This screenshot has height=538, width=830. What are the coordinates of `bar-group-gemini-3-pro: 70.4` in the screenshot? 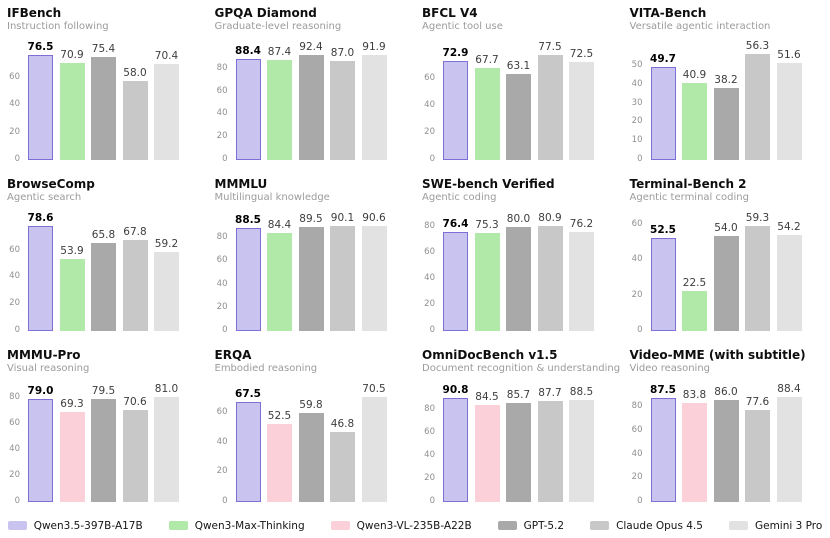 It's located at (166, 99).